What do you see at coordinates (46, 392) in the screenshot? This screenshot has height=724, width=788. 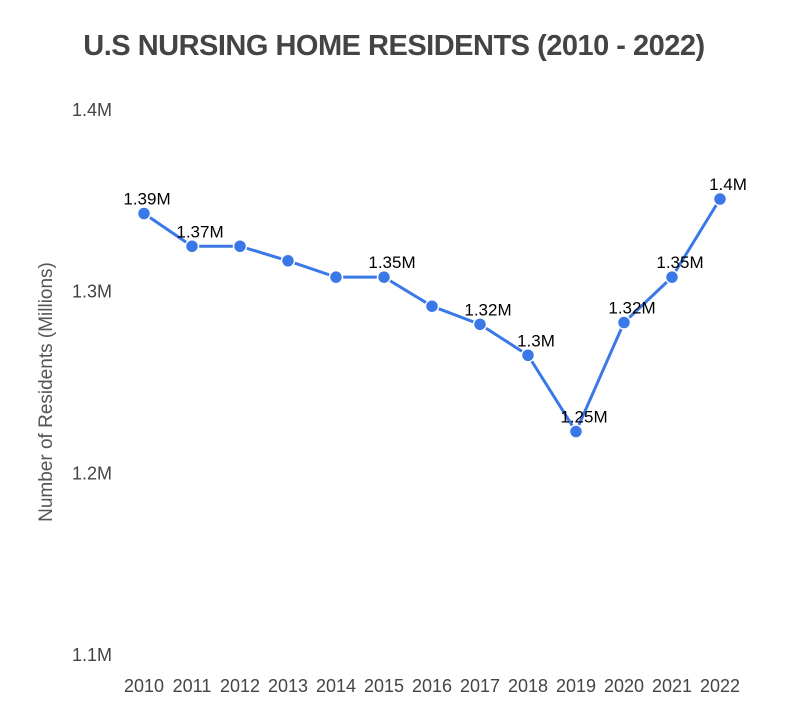 I see `y-axis-label: Number of Residents (Millions)` at bounding box center [46, 392].